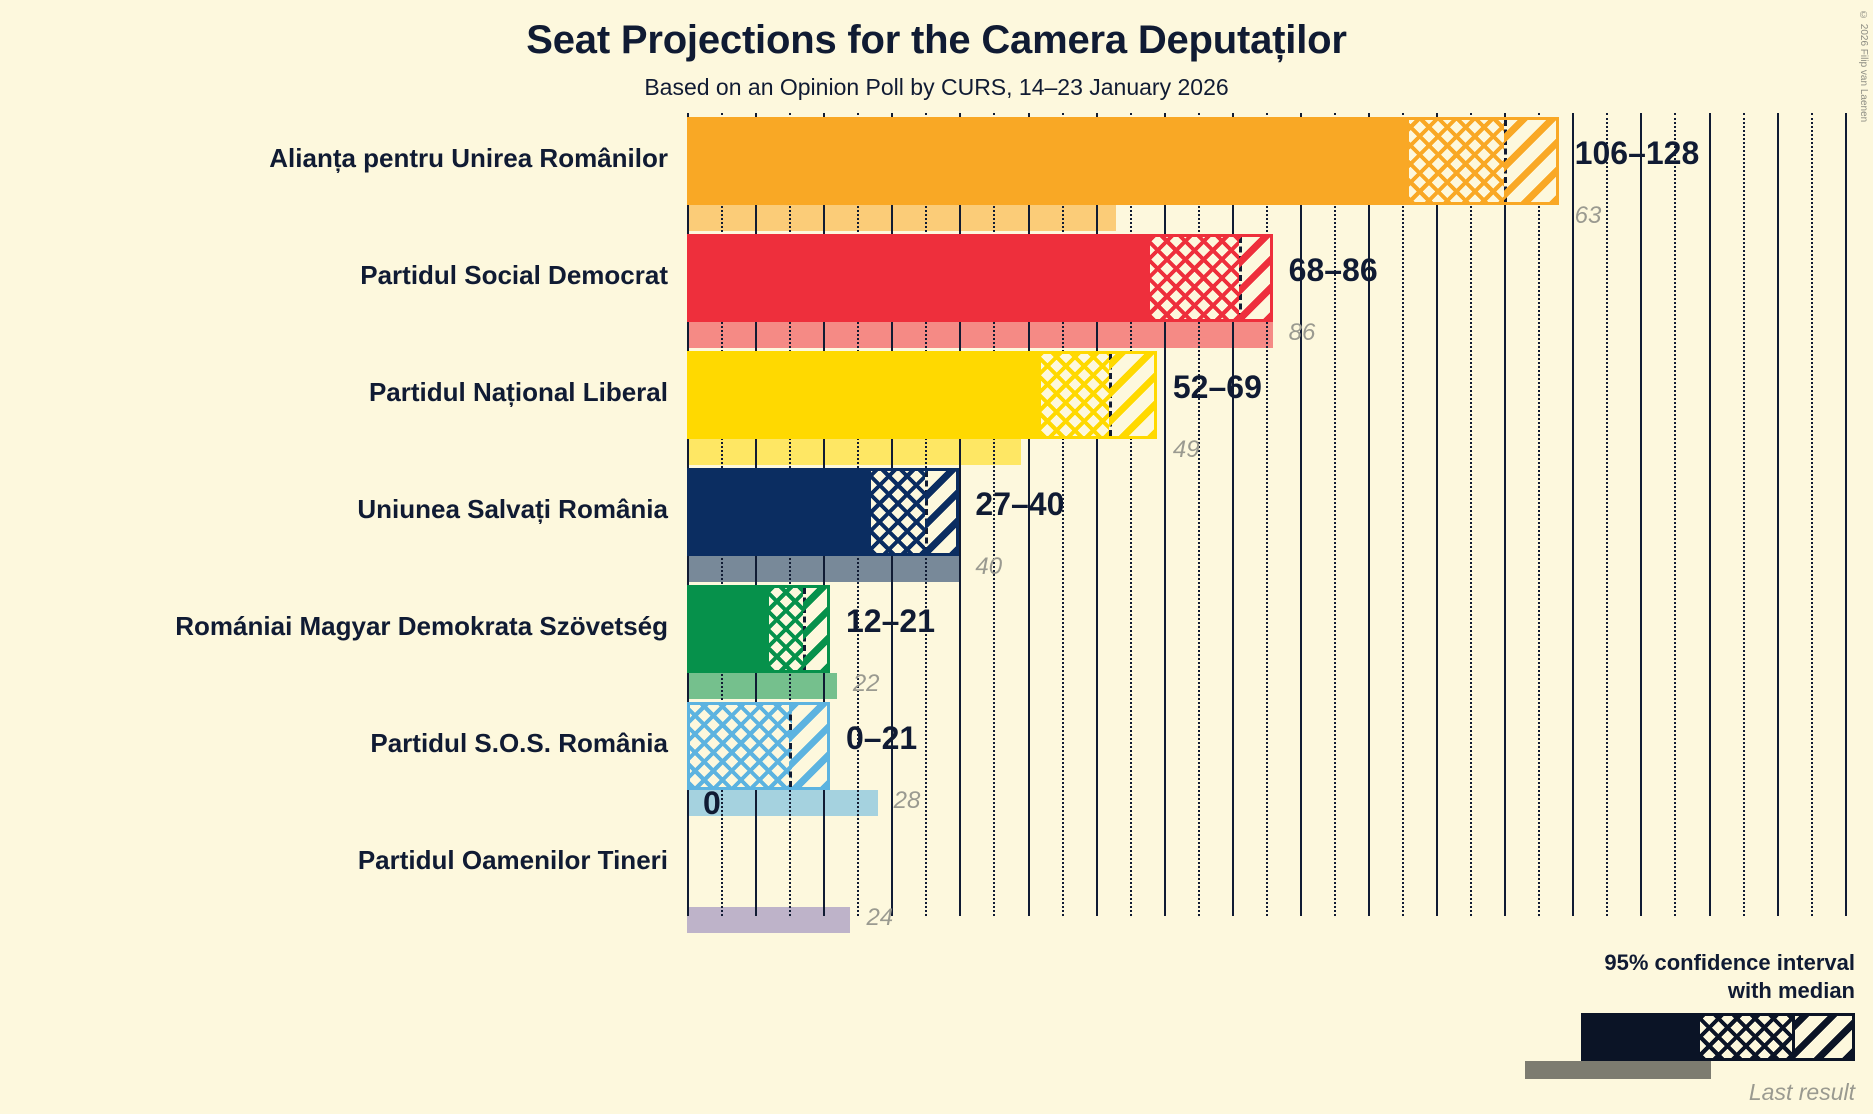 The height and width of the screenshot is (1114, 1873). What do you see at coordinates (421, 626) in the screenshot?
I see `party-label: Romániai Magyar Demokrata Szövetség` at bounding box center [421, 626].